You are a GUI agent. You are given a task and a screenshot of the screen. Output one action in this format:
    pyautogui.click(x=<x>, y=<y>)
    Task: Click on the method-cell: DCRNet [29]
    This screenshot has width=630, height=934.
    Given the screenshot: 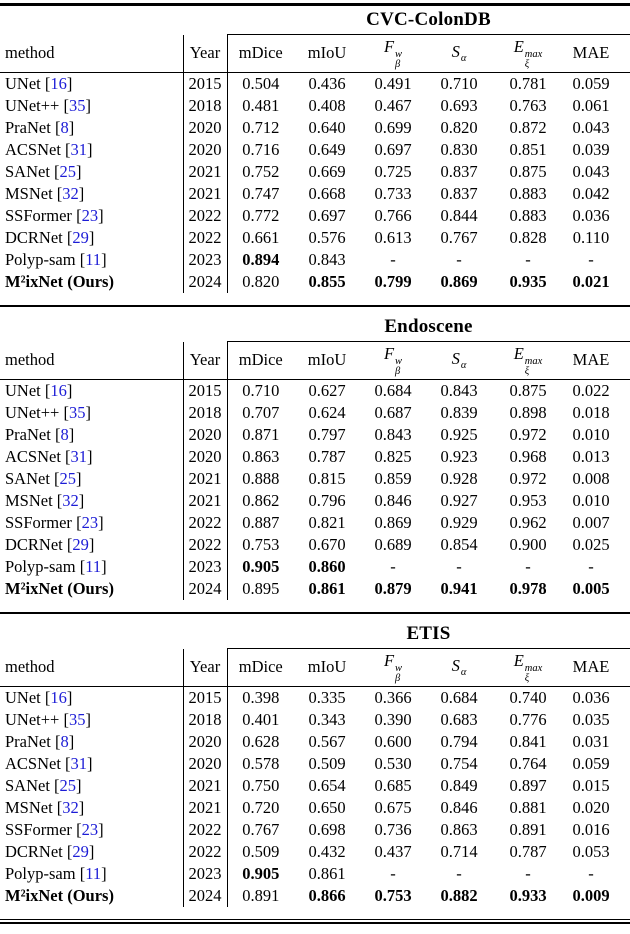 What is the action you would take?
    pyautogui.click(x=50, y=237)
    